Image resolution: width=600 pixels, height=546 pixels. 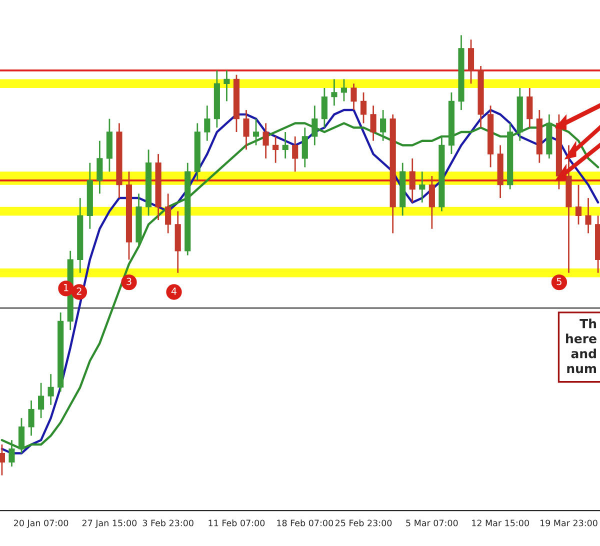 What do you see at coordinates (79, 291) in the screenshot?
I see `annotation: 2` at bounding box center [79, 291].